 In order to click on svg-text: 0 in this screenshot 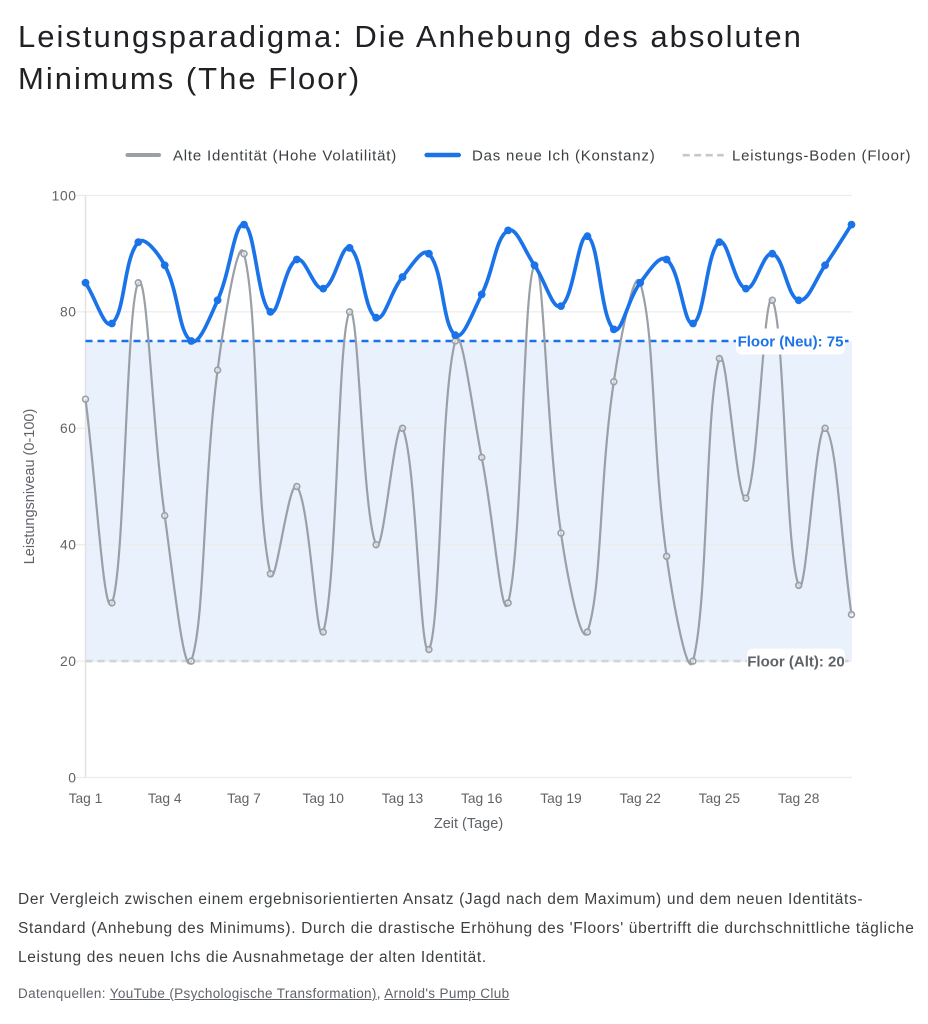, I will do `click(72, 777)`.